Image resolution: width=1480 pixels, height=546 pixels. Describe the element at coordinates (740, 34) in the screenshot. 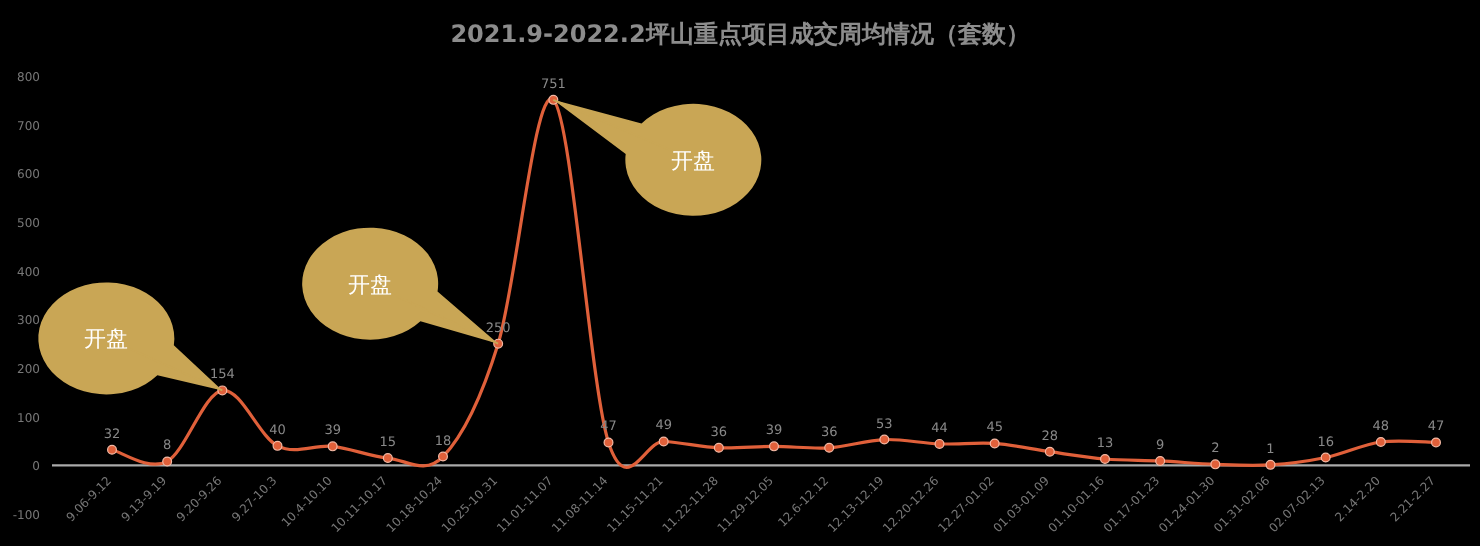

I see `chart-title: 2021.9-2022.2坪山重点项目成交周均情况（套数）` at that location.